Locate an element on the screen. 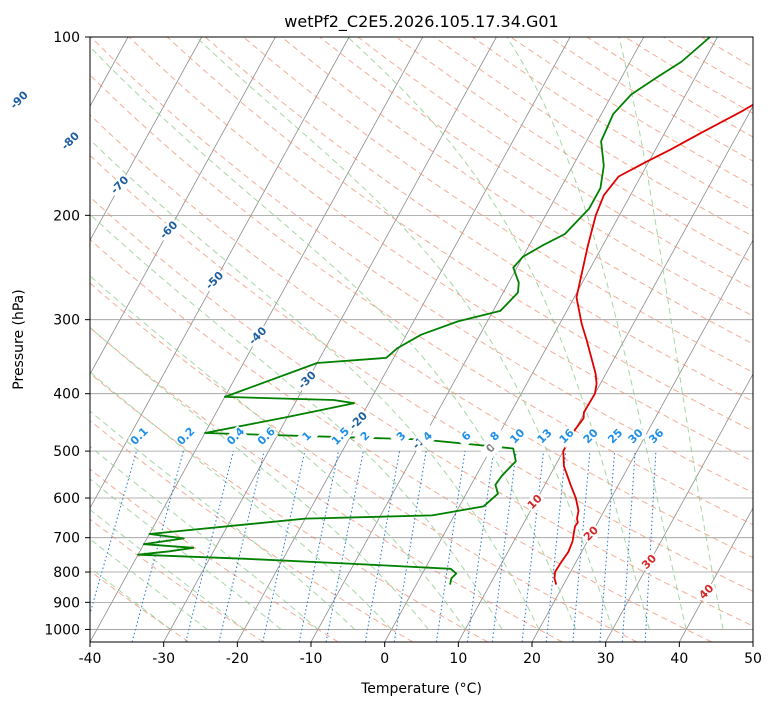 The width and height of the screenshot is (775, 708). y-axis-label: Pressure (hPa) is located at coordinates (19, 339).